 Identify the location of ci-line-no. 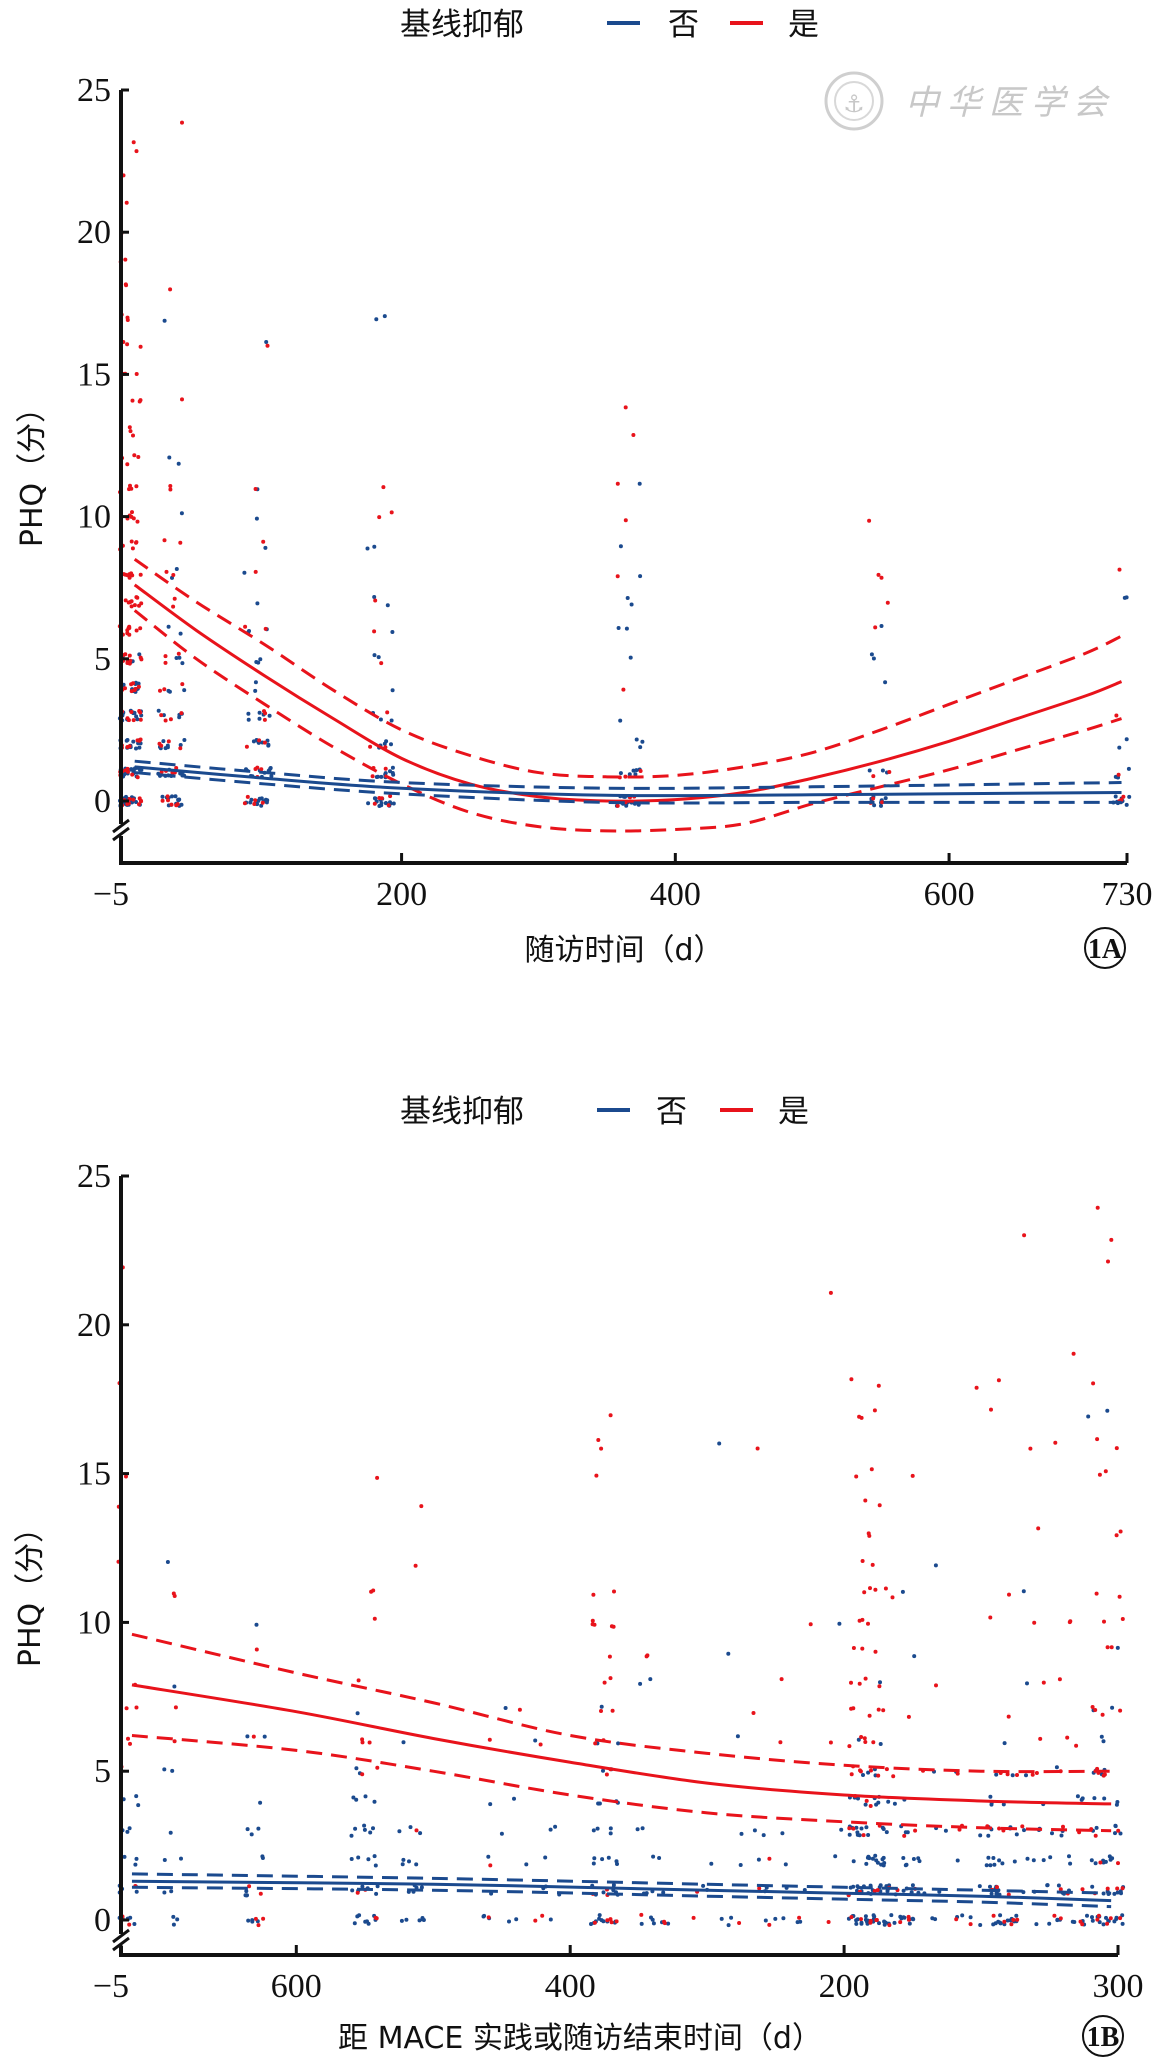
(621, 1897).